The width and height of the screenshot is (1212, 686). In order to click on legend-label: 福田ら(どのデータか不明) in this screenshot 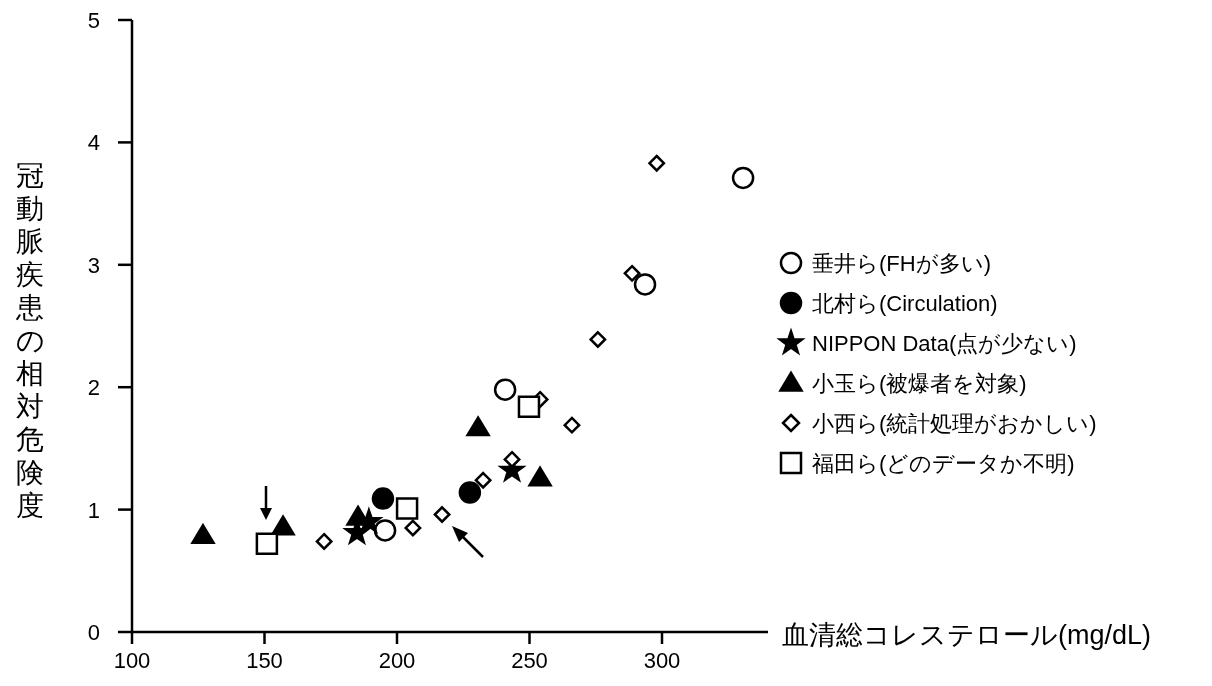, I will do `click(943, 463)`.